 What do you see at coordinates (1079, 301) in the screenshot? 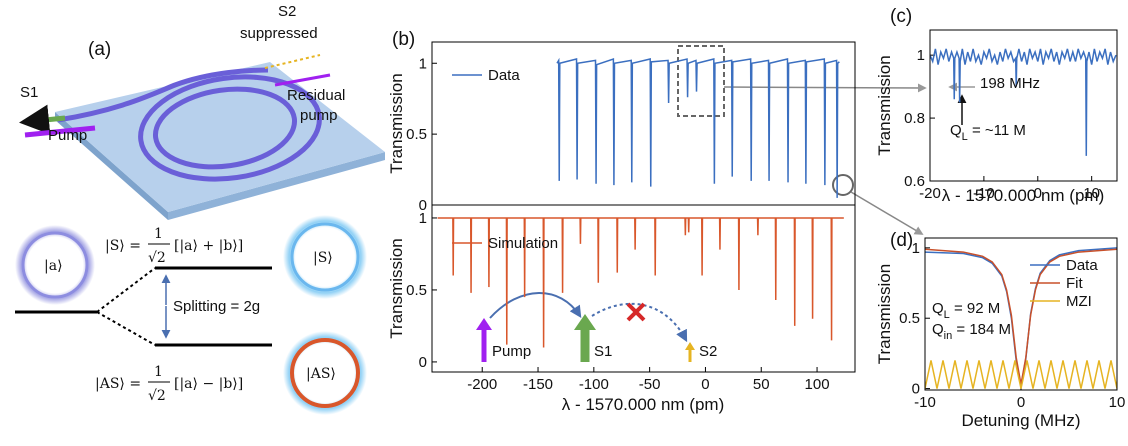
I see `legend-label: MZI` at bounding box center [1079, 301].